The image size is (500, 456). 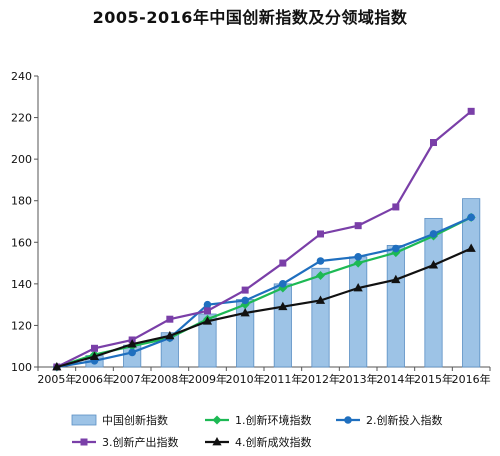 What do you see at coordinates (250, 17) in the screenshot?
I see `chart-title: 2005-2016年中国创新指数及分领域指数` at bounding box center [250, 17].